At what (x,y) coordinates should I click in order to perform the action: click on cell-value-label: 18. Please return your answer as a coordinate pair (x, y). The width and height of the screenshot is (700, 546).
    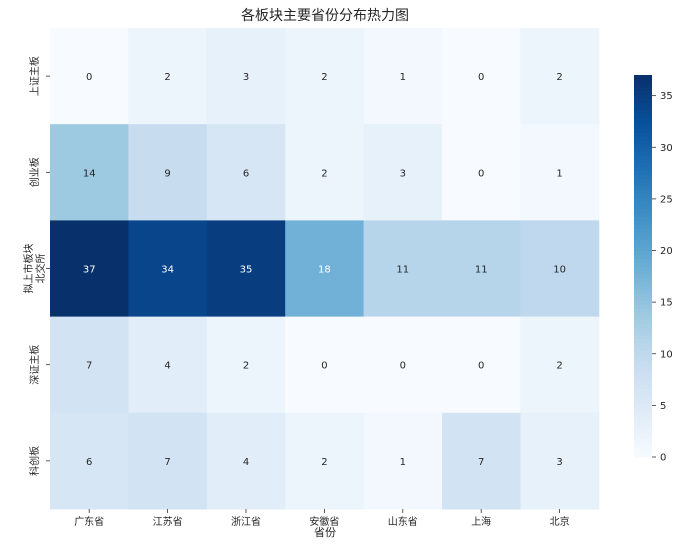
    Looking at the image, I should click on (324, 270).